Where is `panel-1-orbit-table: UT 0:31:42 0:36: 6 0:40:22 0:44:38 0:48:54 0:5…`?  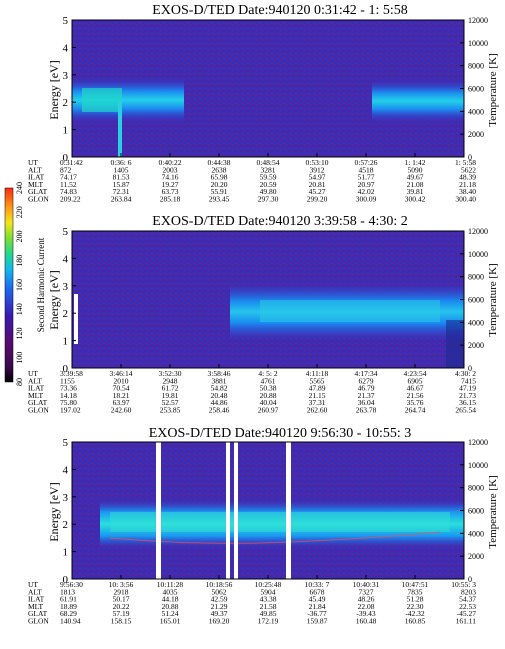
panel-1-orbit-table: UT 0:31:42 0:36: 6 0:40:22 0:44:38 0:48:54 0:5… is located at coordinates (252, 181).